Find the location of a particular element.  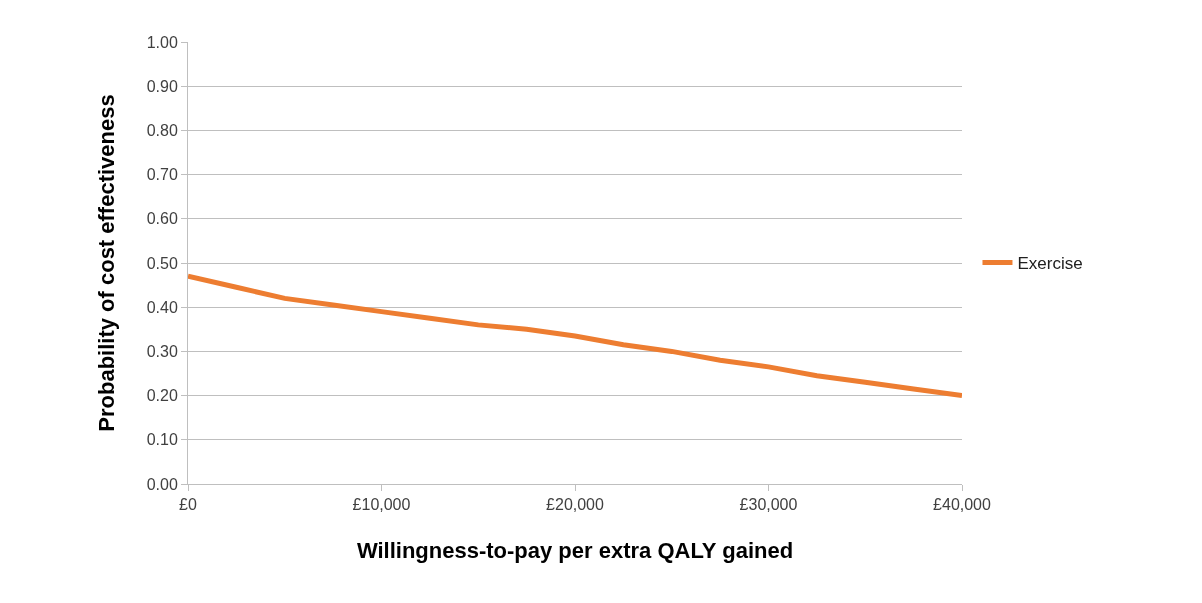

y-tick-label: 0.00 is located at coordinates (162, 484).